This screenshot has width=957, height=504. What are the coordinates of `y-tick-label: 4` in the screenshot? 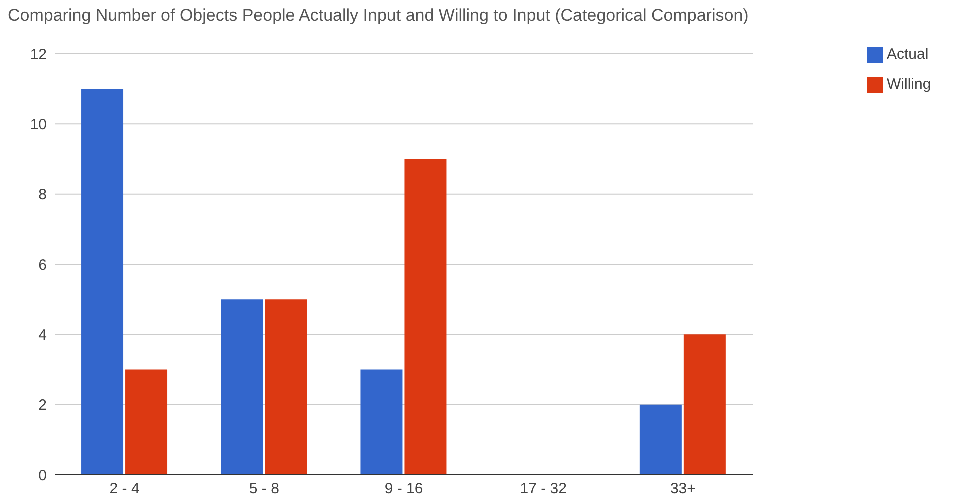 It's located at (42, 335).